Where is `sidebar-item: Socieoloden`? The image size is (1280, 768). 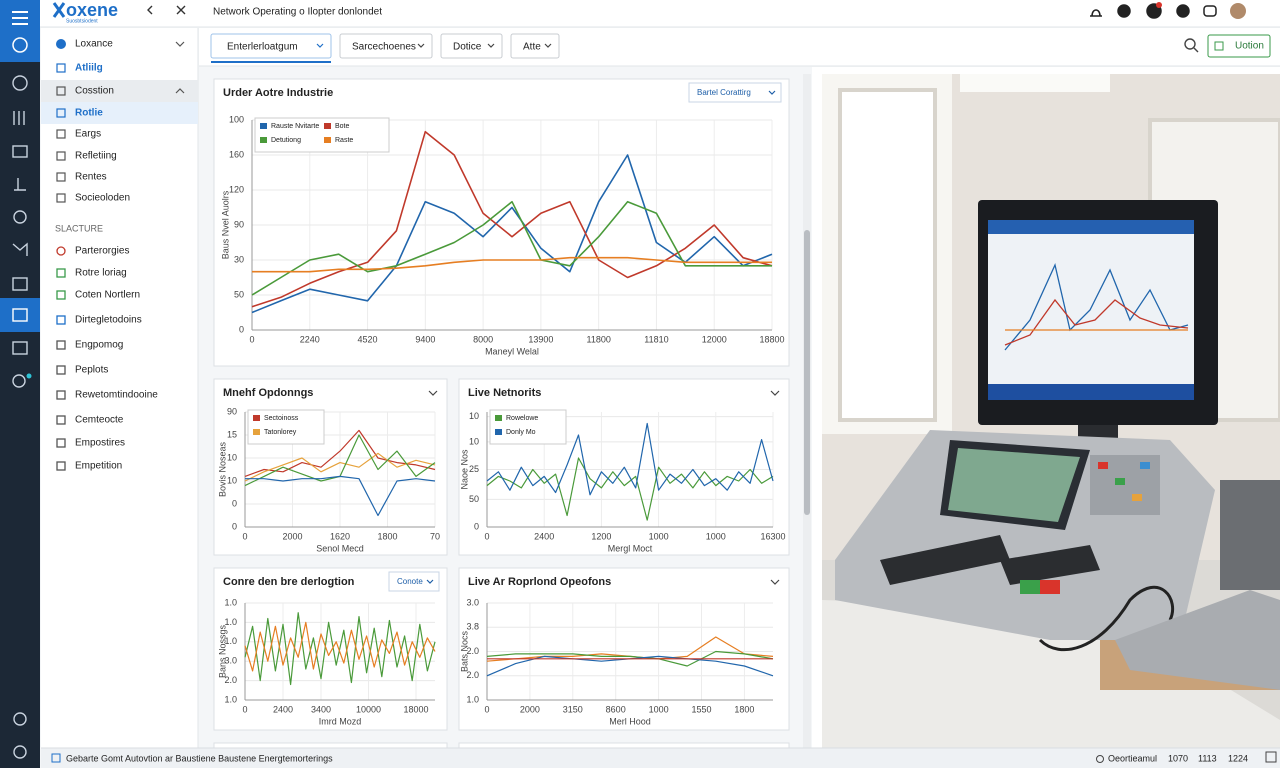
sidebar-item: Socieoloden is located at coordinates (102, 198).